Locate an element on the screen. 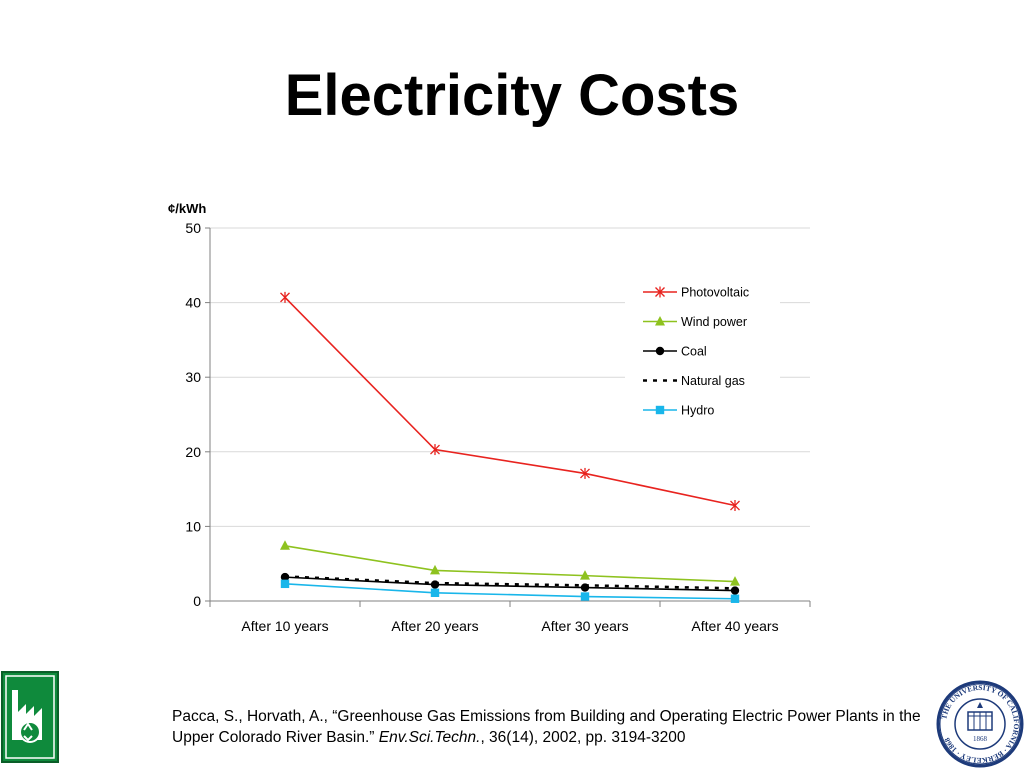 The width and height of the screenshot is (1024, 768). series-hydro is located at coordinates (510, 591).